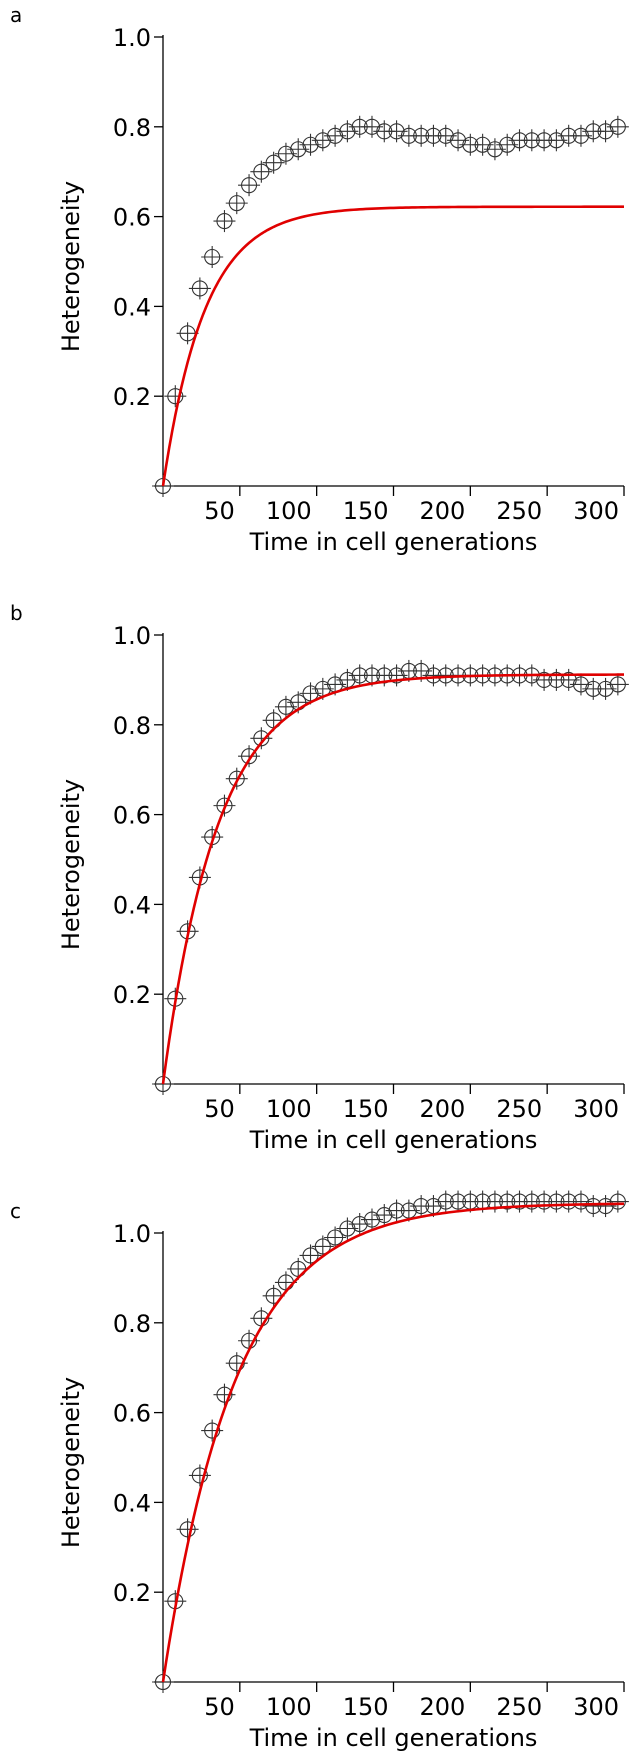  Describe the element at coordinates (392, 346) in the screenshot. I see `fit-curve` at that location.